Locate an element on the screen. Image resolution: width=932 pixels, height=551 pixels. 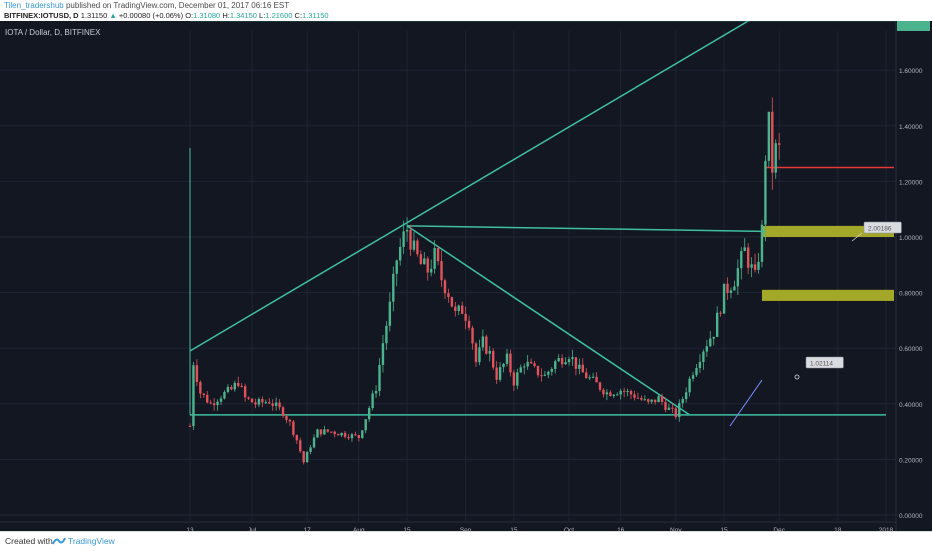
x-tick-label: 17 is located at coordinates (308, 529).